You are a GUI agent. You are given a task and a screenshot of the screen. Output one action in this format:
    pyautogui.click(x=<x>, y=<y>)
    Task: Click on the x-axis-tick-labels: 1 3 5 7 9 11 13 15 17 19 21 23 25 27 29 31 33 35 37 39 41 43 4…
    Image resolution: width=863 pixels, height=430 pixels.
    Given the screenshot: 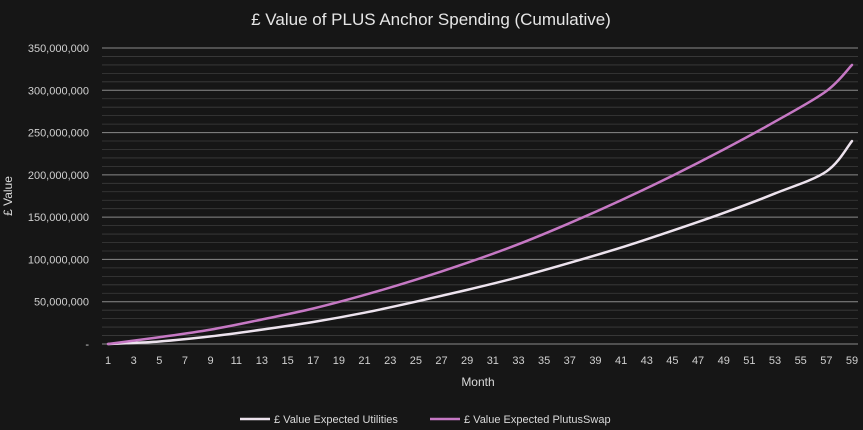 What is the action you would take?
    pyautogui.click(x=481, y=361)
    